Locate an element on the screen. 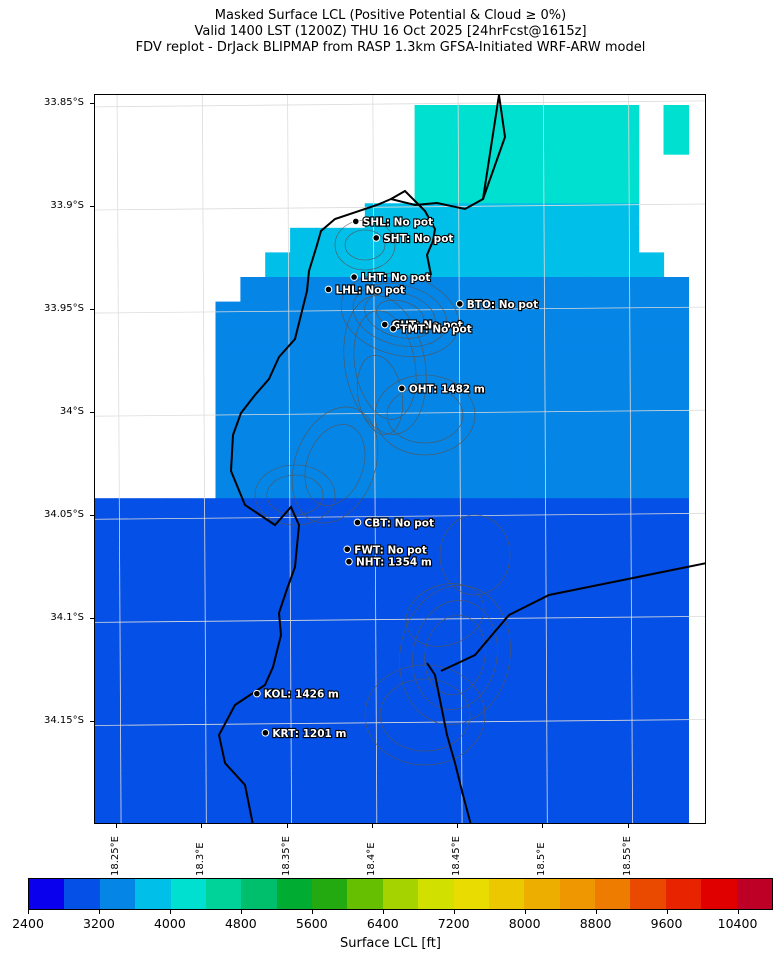  colorbar-tick-label: 4000 is located at coordinates (169, 923).